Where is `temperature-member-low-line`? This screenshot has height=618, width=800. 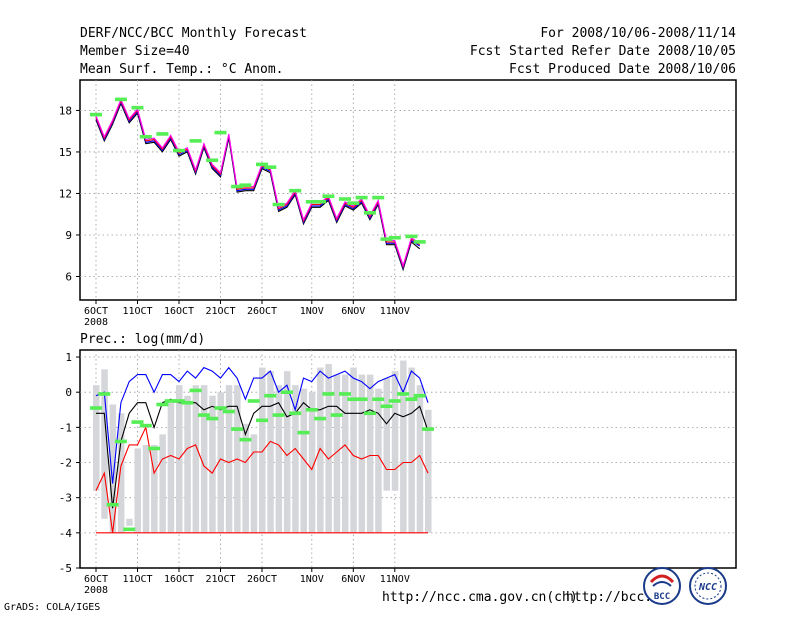
temperature-member-low-line is located at coordinates (258, 185).